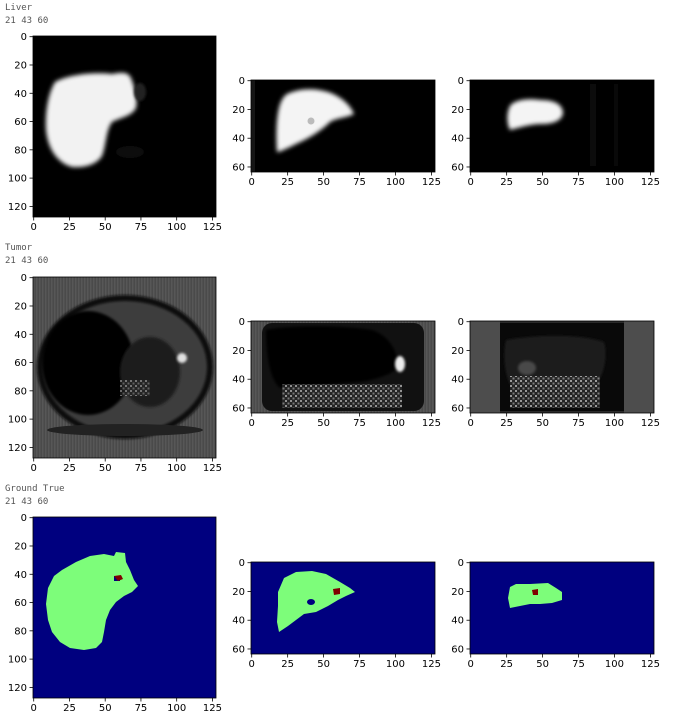  I want to click on tumor-sagittal-axes: 0 25 50 75 100 125 0 20 40 60, so click(555, 373).